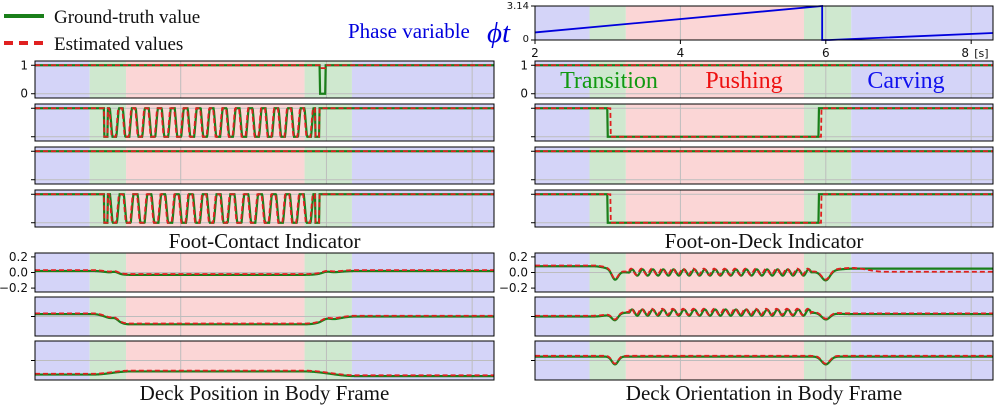  What do you see at coordinates (743, 81) in the screenshot?
I see `phase-label-pushing: Pushing` at bounding box center [743, 81].